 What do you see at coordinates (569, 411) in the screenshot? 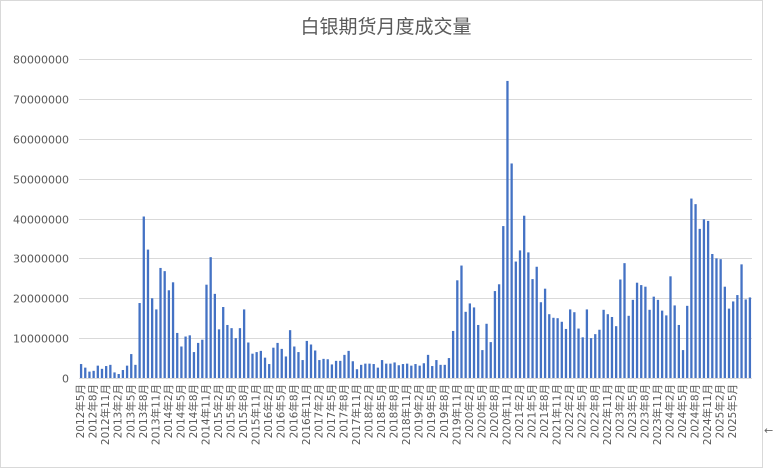
I see `x-tick-label: 2022年2月` at bounding box center [569, 411].